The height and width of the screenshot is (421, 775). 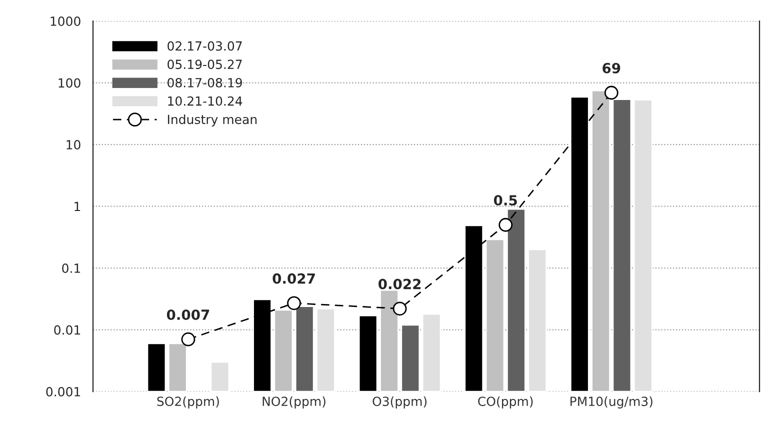 I want to click on legend-label: 10.21-10.24, so click(x=205, y=101).